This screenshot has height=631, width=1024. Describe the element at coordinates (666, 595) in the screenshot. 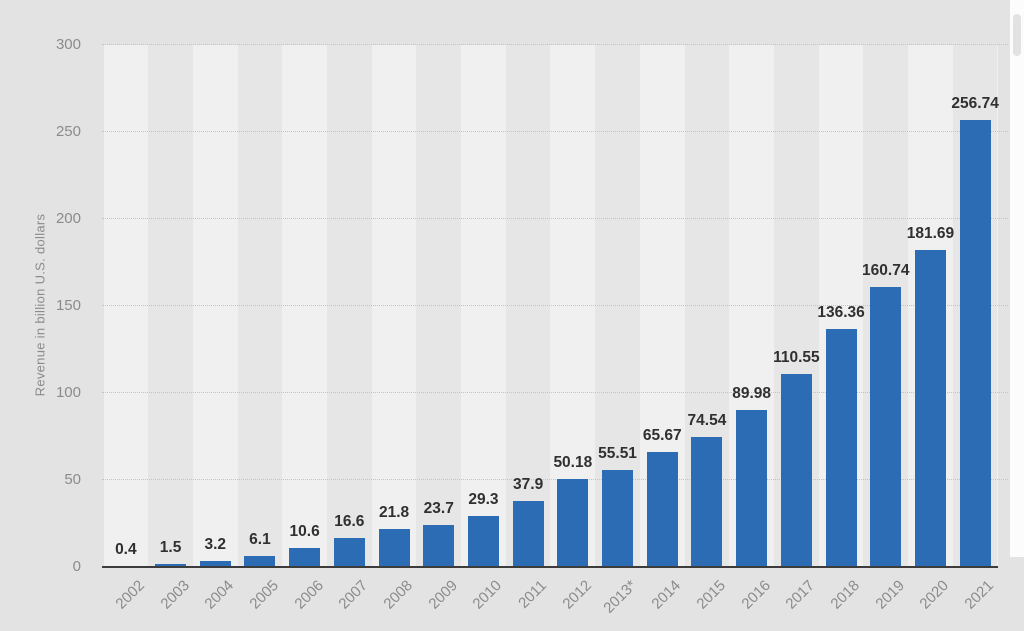

I see `x-tick-label: 2014` at that location.